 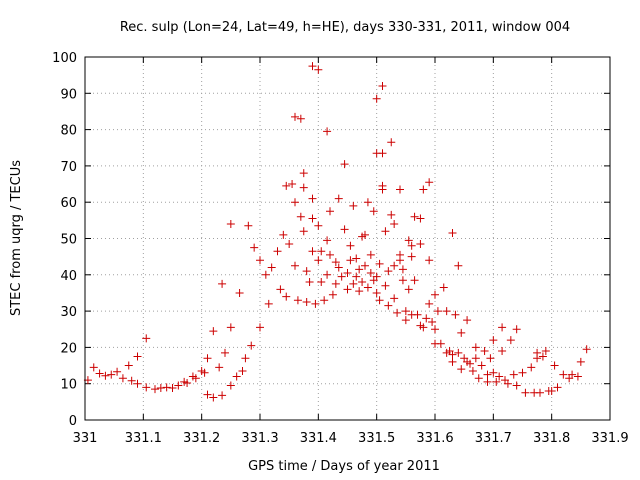 I want to click on x-tick-label: 331.9, so click(x=609, y=438).